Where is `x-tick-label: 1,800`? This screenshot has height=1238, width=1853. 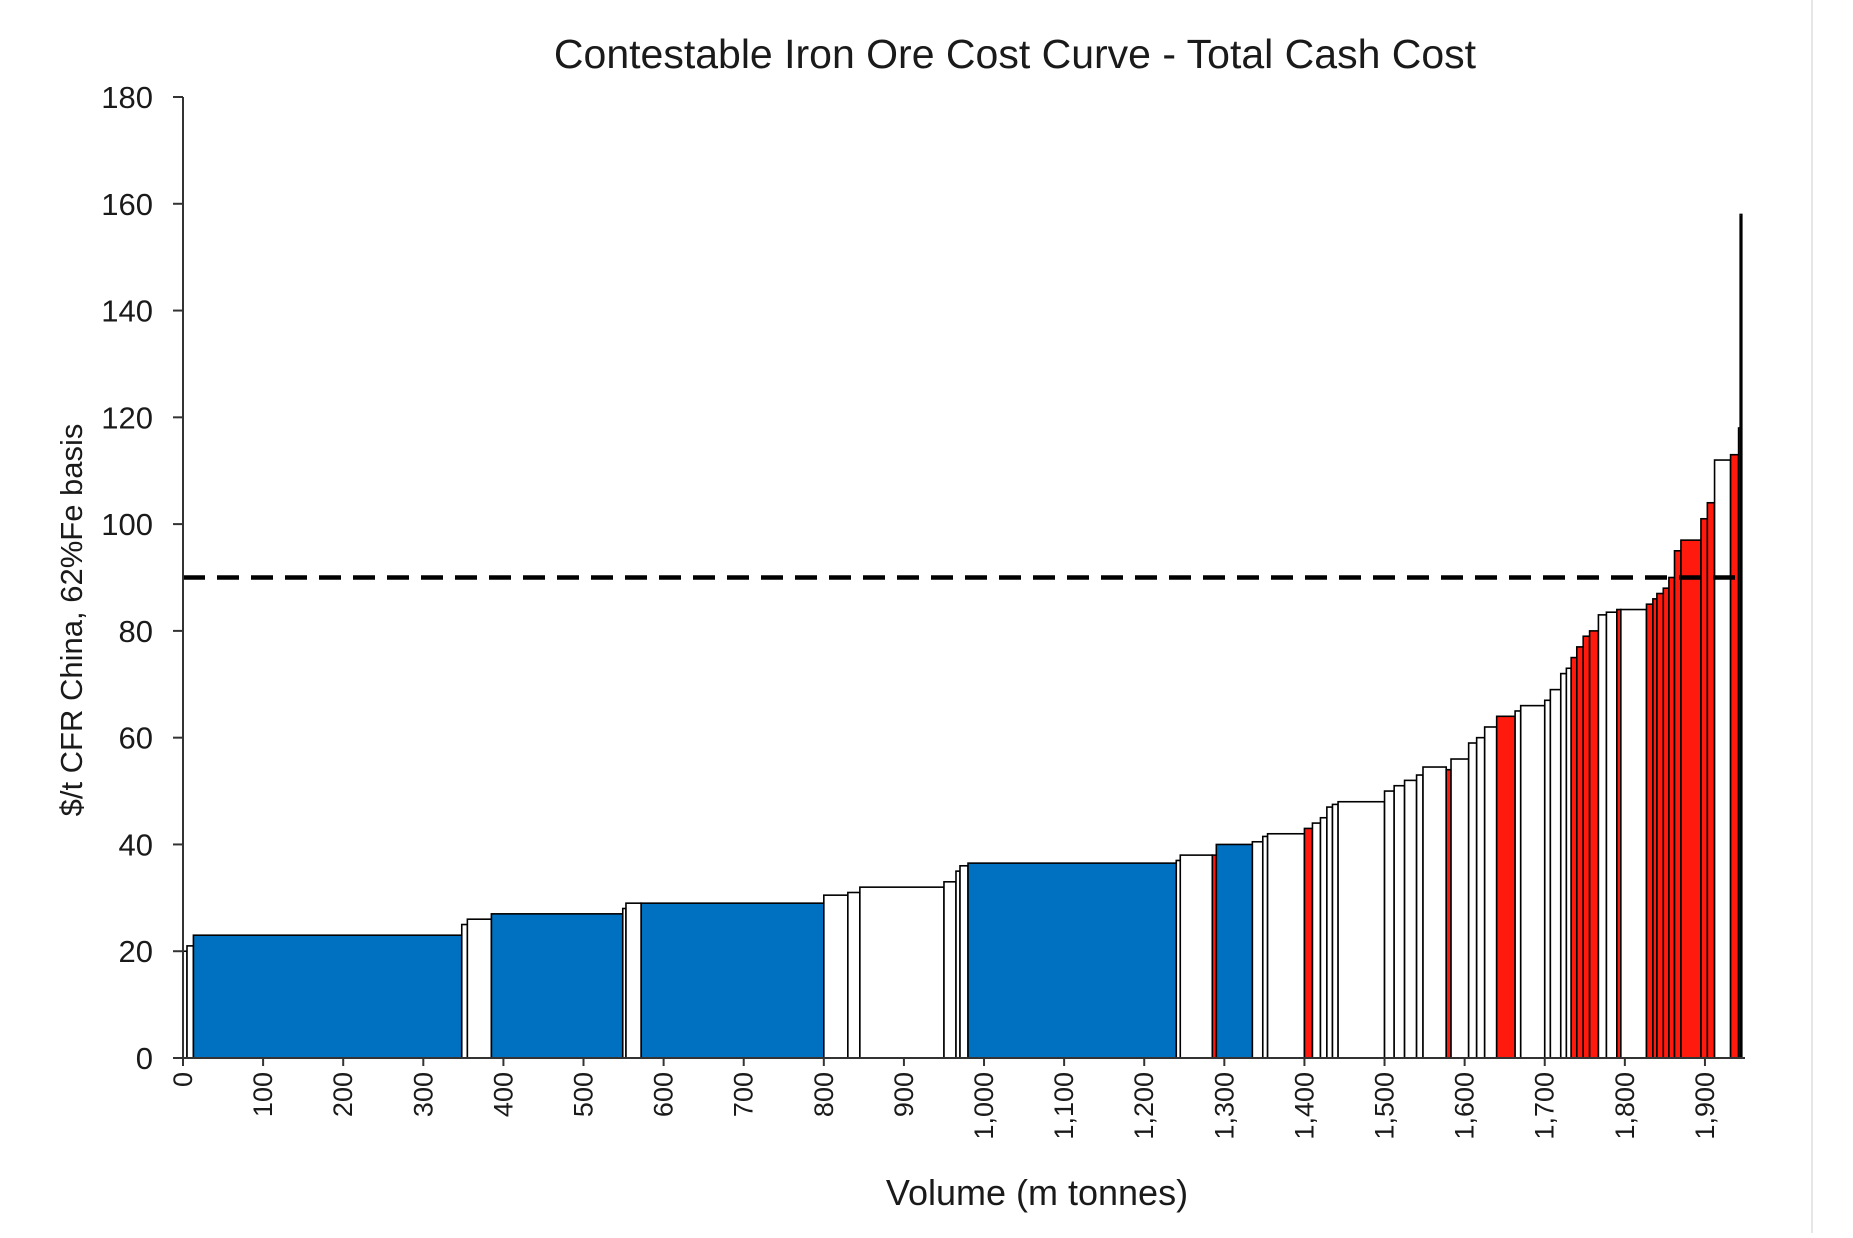
x-tick-label: 1,800 is located at coordinates (1625, 1106).